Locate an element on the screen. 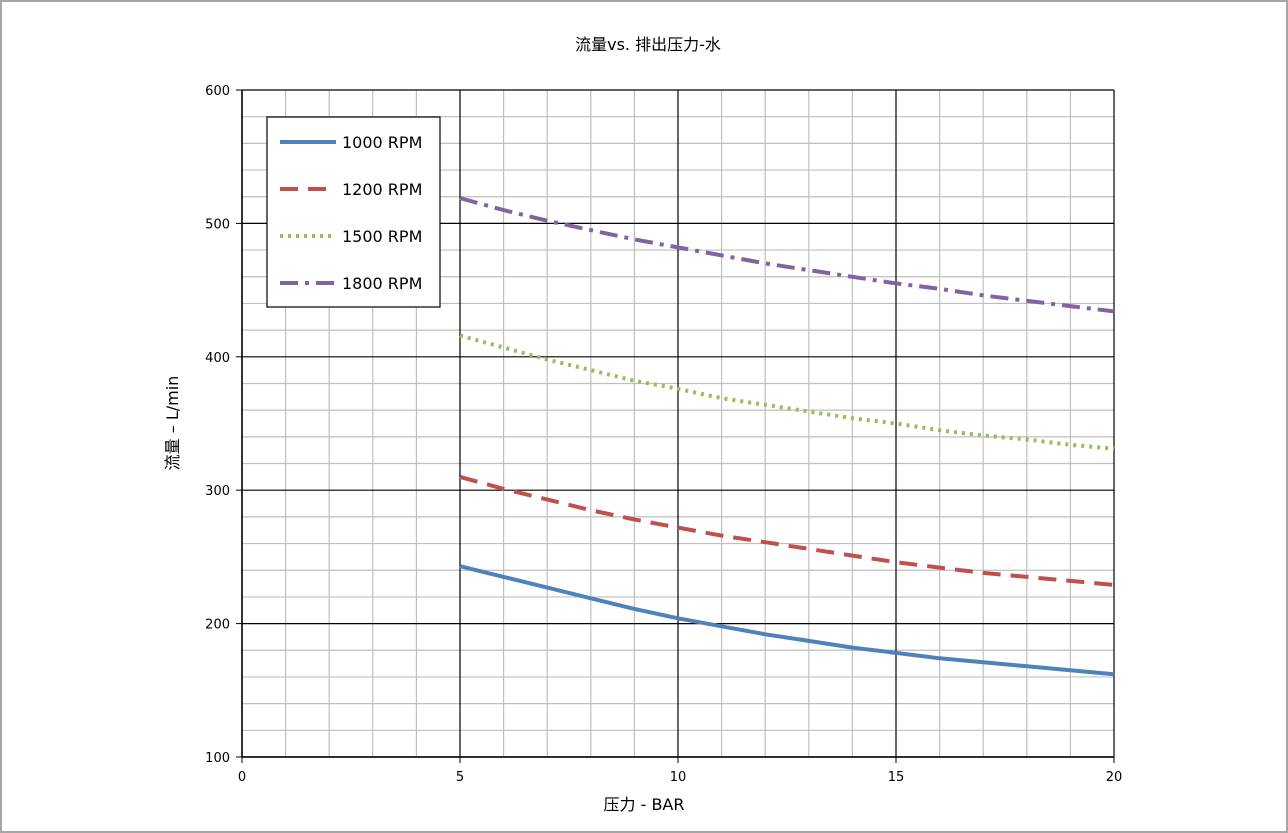 The width and height of the screenshot is (1288, 833). x-tick-label: 15 is located at coordinates (896, 777).